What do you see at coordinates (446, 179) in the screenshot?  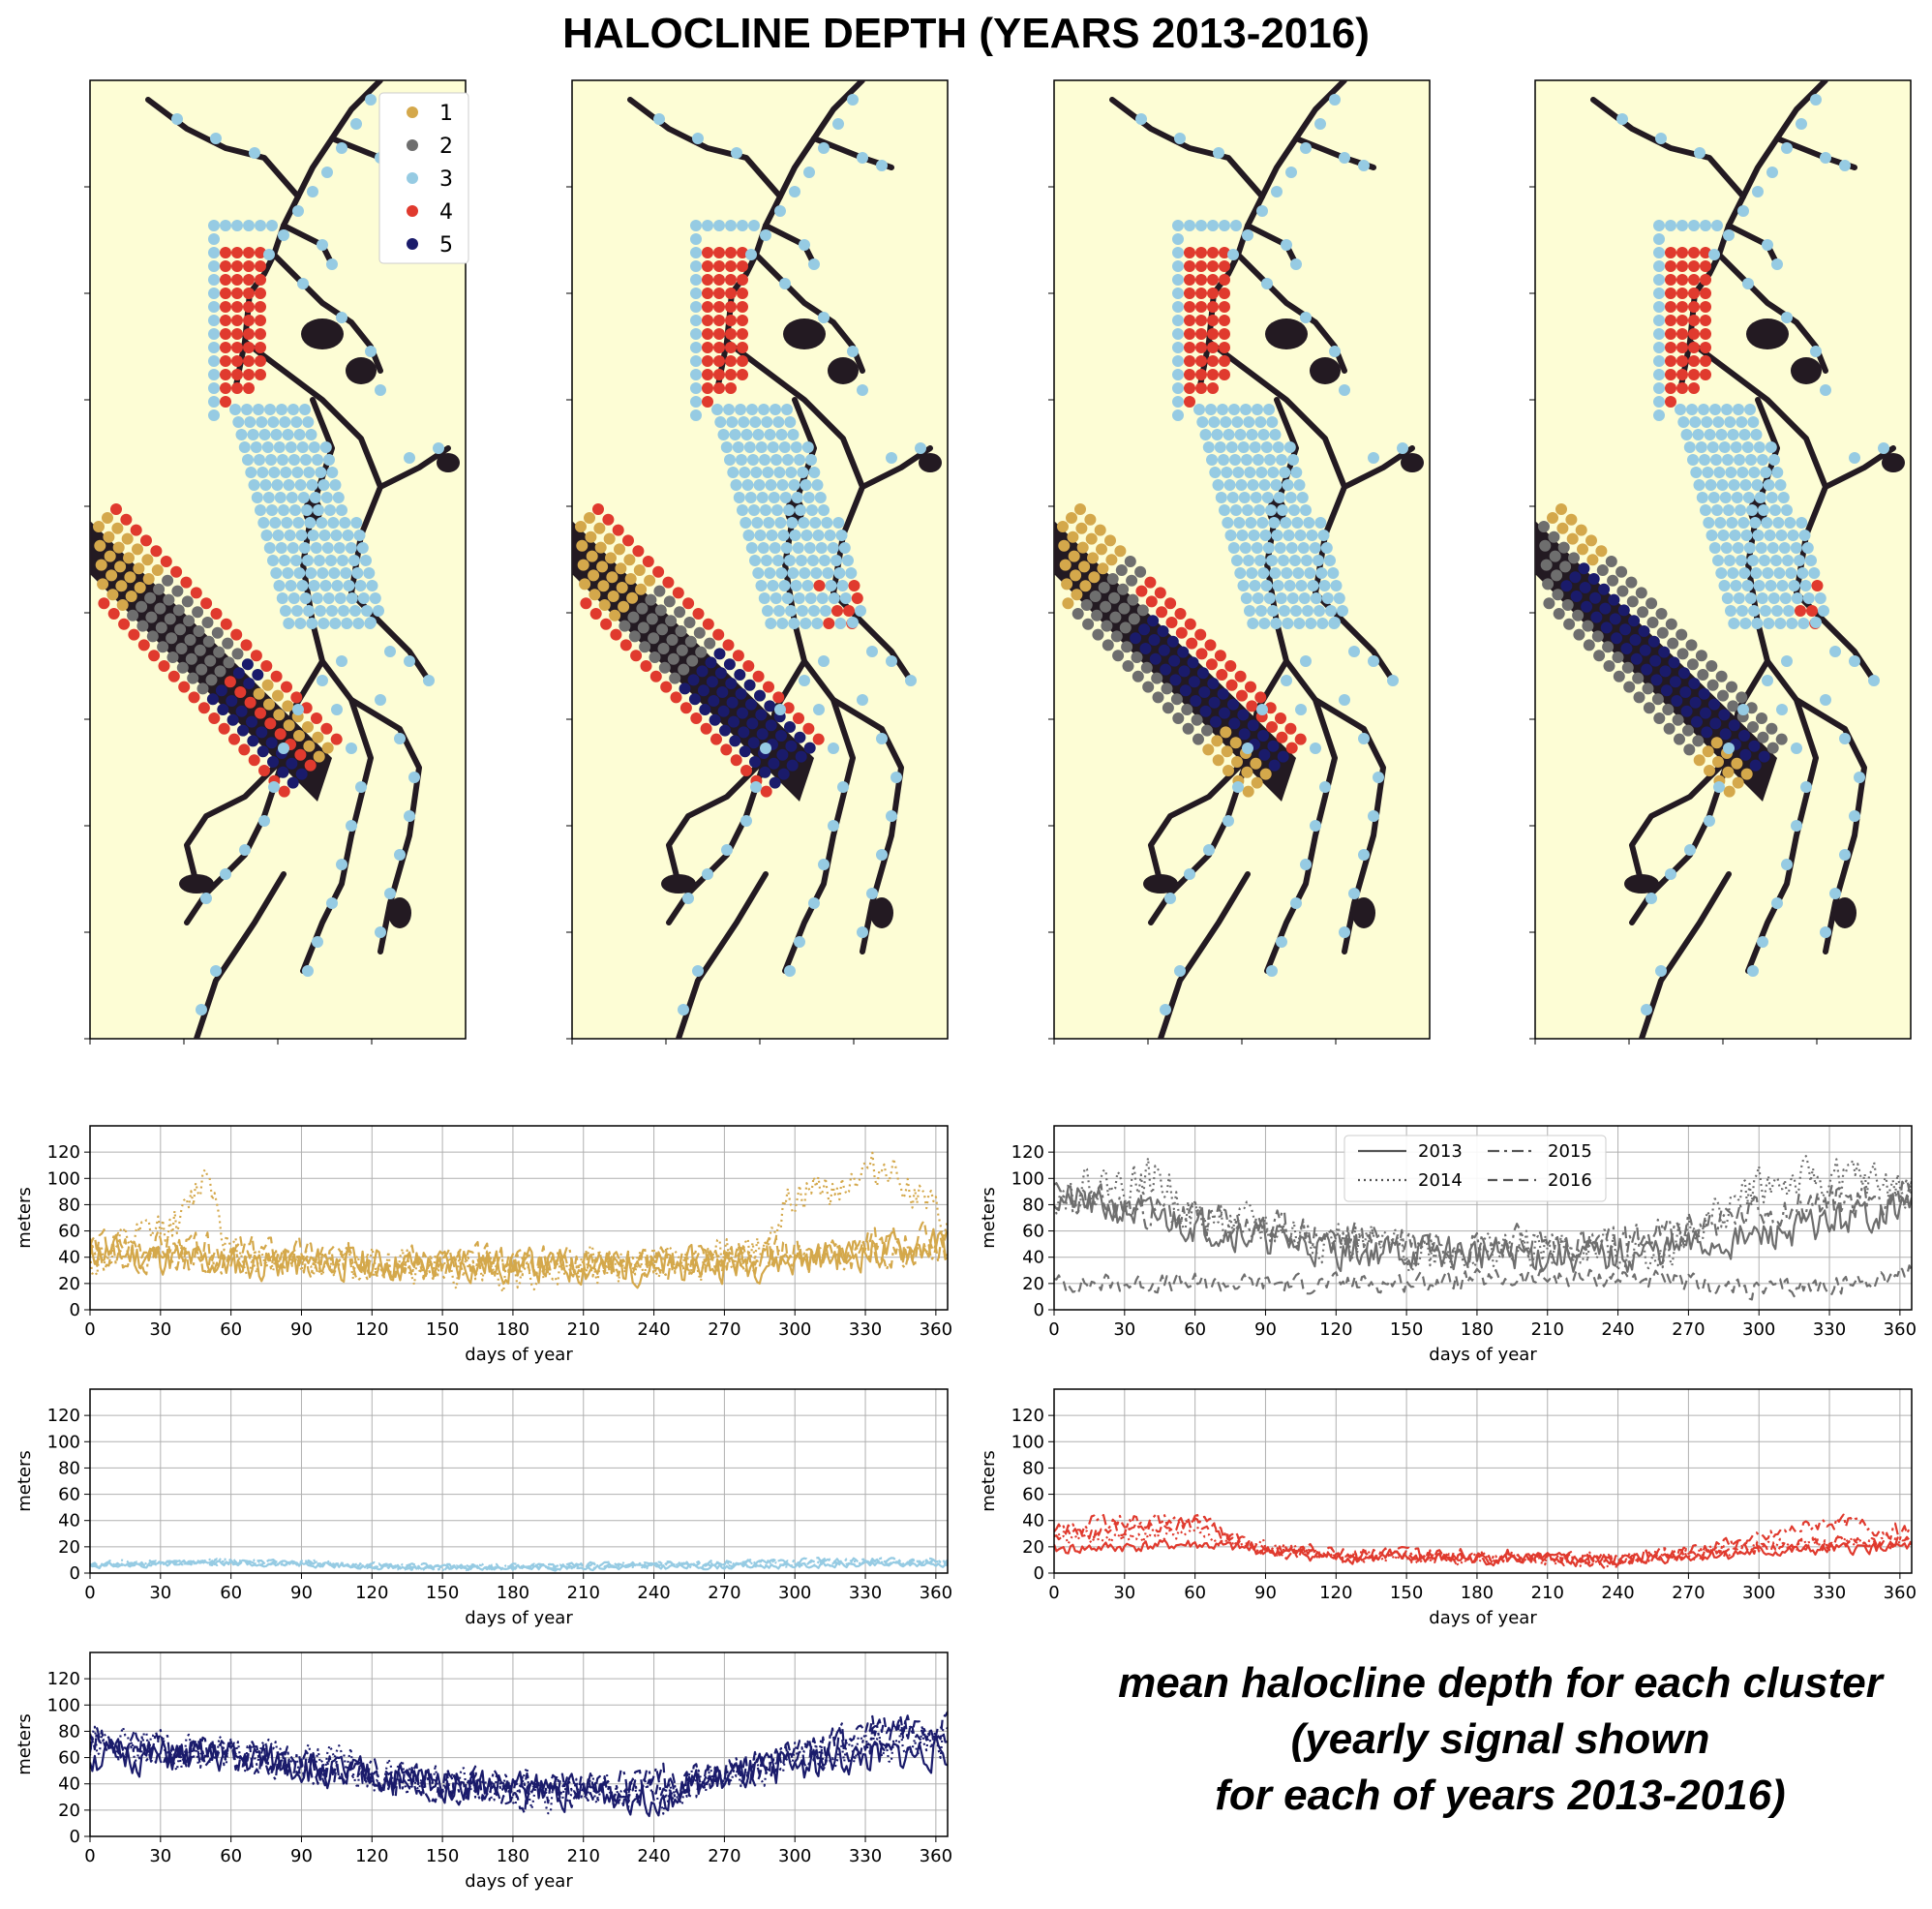 I see `legend-label-3: 3` at bounding box center [446, 179].